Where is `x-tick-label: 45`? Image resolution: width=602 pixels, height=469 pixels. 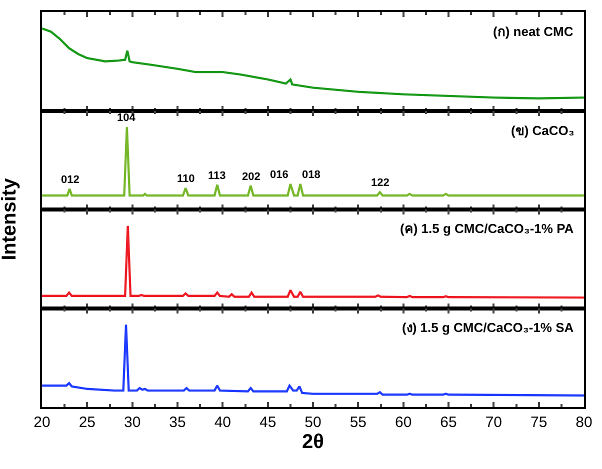 x-tick-label: 45 is located at coordinates (267, 422).